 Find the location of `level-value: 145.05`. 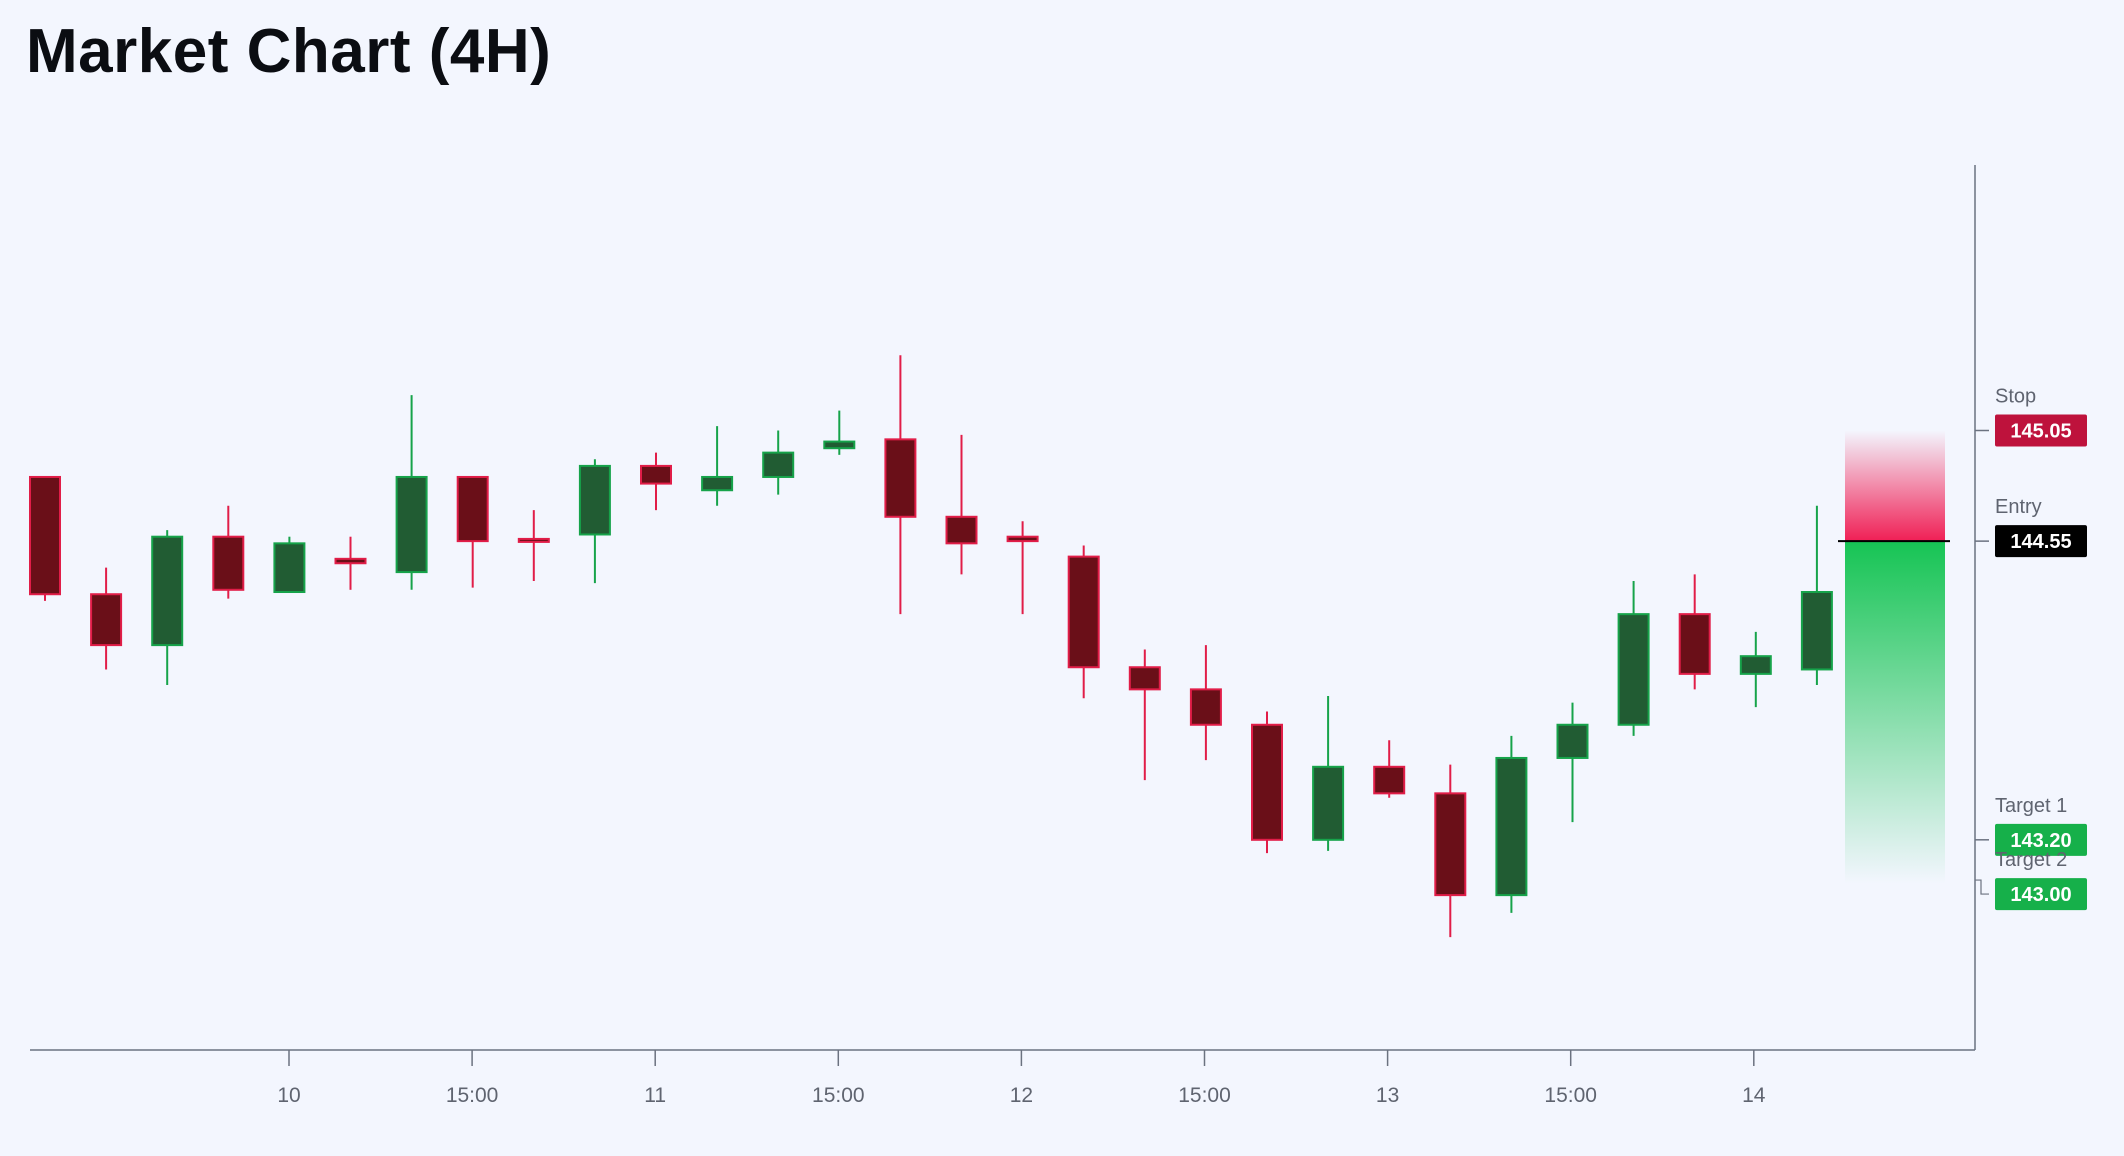

level-value: 145.05 is located at coordinates (2040, 432).